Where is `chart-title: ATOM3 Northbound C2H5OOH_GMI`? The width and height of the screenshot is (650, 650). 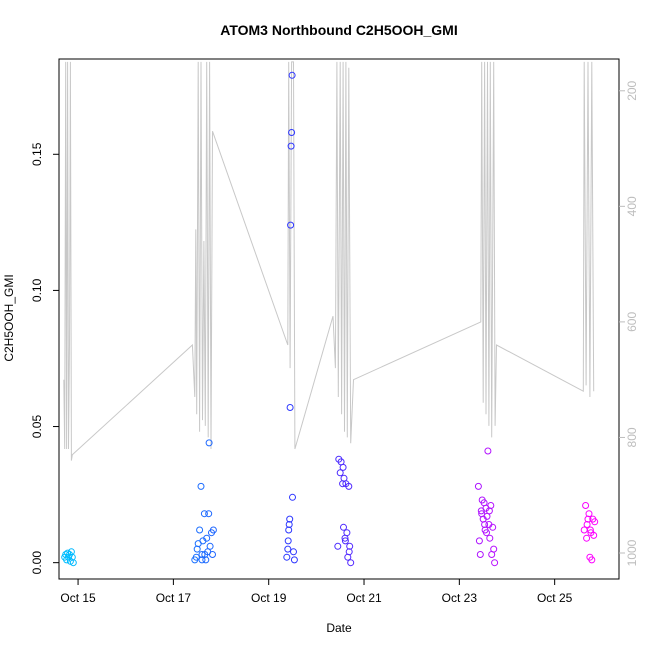
chart-title: ATOM3 Northbound C2H5OOH_GMI is located at coordinates (338, 30).